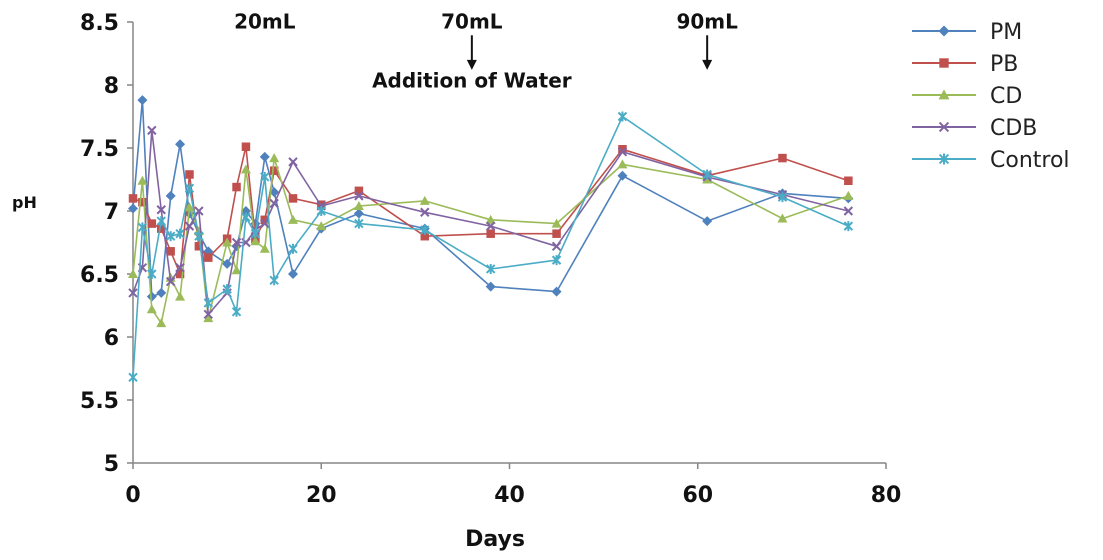 The height and width of the screenshot is (560, 1103). Describe the element at coordinates (944, 127) in the screenshot. I see `legend-marker-cdb` at that location.